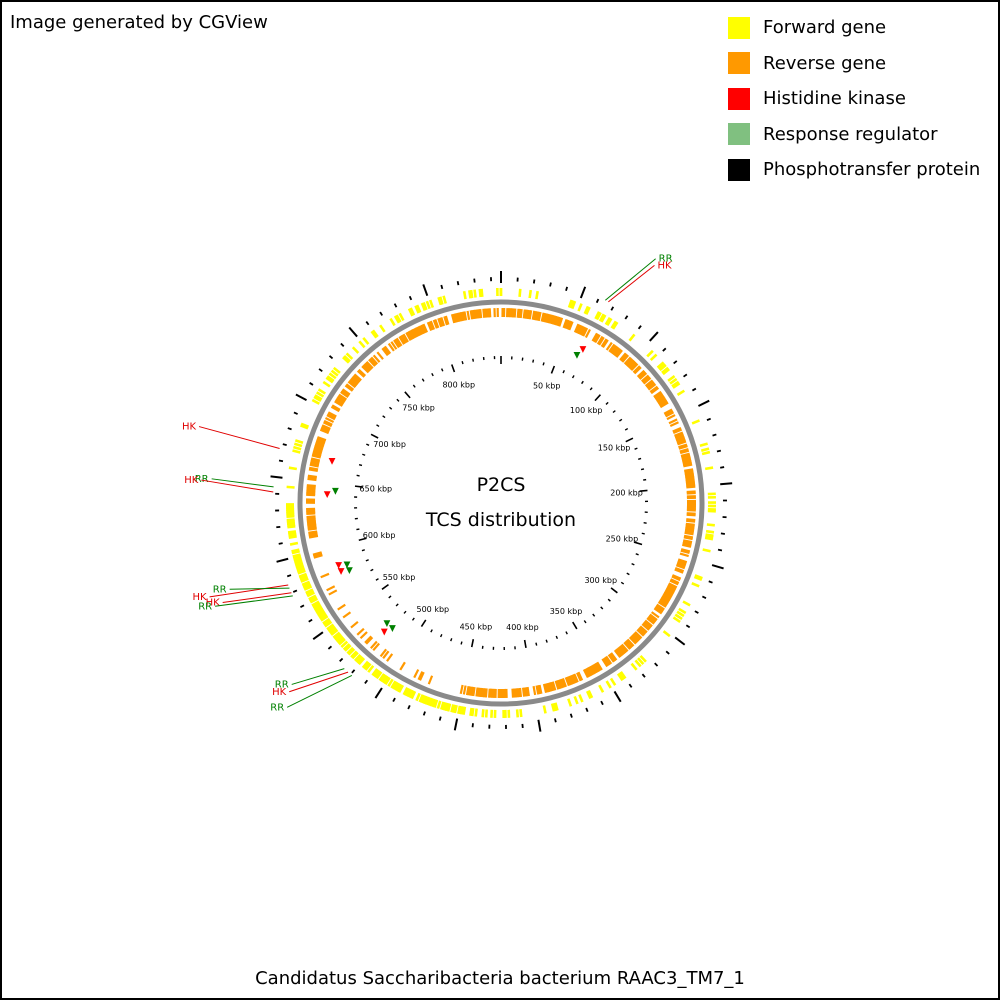 This screenshot has width=1000, height=1000. What do you see at coordinates (139, 22) in the screenshot?
I see `generated-by-text: Image generated by CGView` at bounding box center [139, 22].